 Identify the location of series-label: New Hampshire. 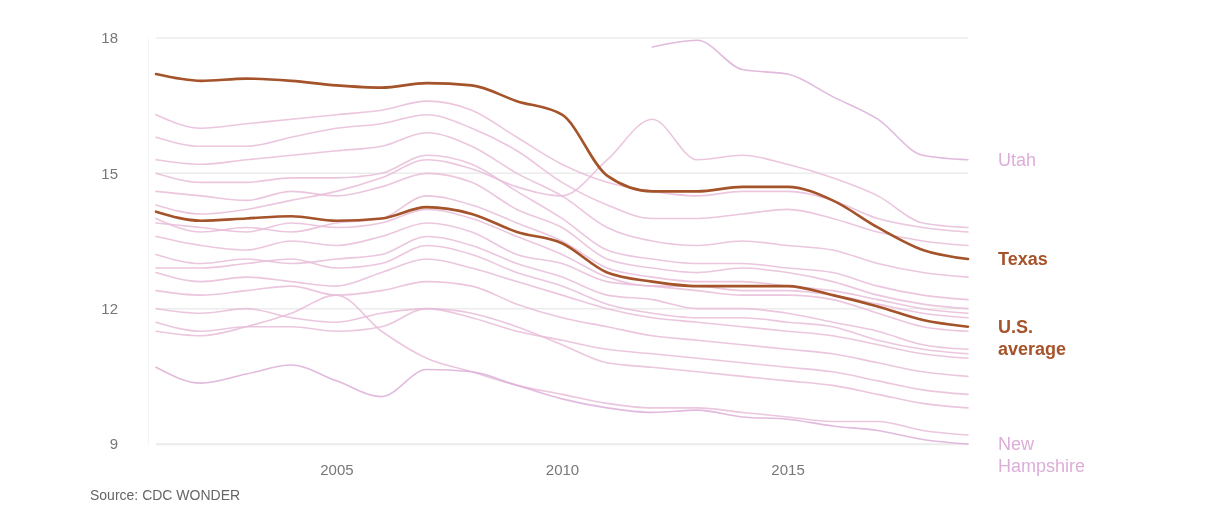
(1042, 455).